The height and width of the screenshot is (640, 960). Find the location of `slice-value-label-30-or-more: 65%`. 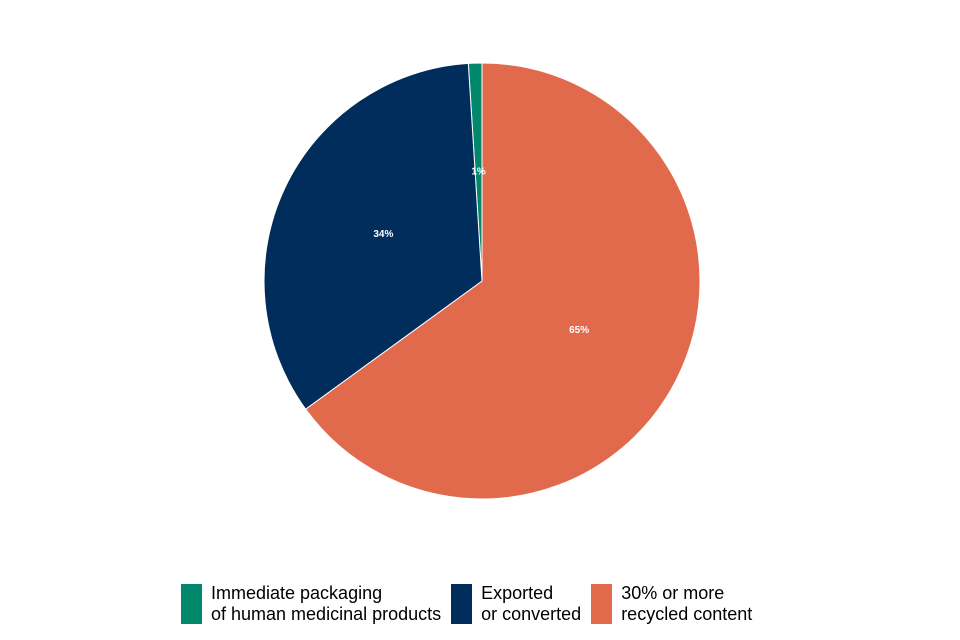

slice-value-label-30-or-more: 65% is located at coordinates (579, 330).